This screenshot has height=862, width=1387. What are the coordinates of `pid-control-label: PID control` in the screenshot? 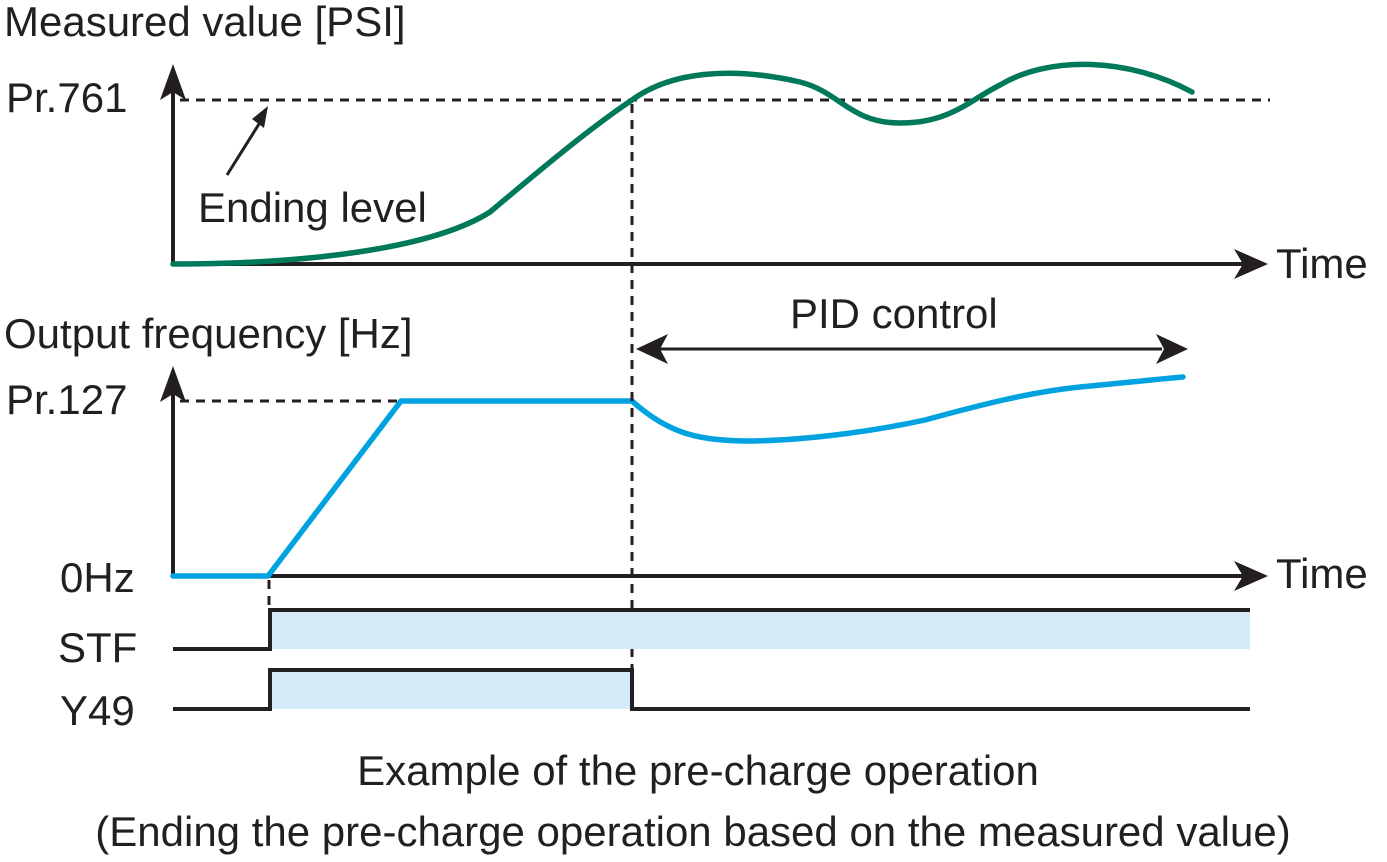 It's located at (894, 313).